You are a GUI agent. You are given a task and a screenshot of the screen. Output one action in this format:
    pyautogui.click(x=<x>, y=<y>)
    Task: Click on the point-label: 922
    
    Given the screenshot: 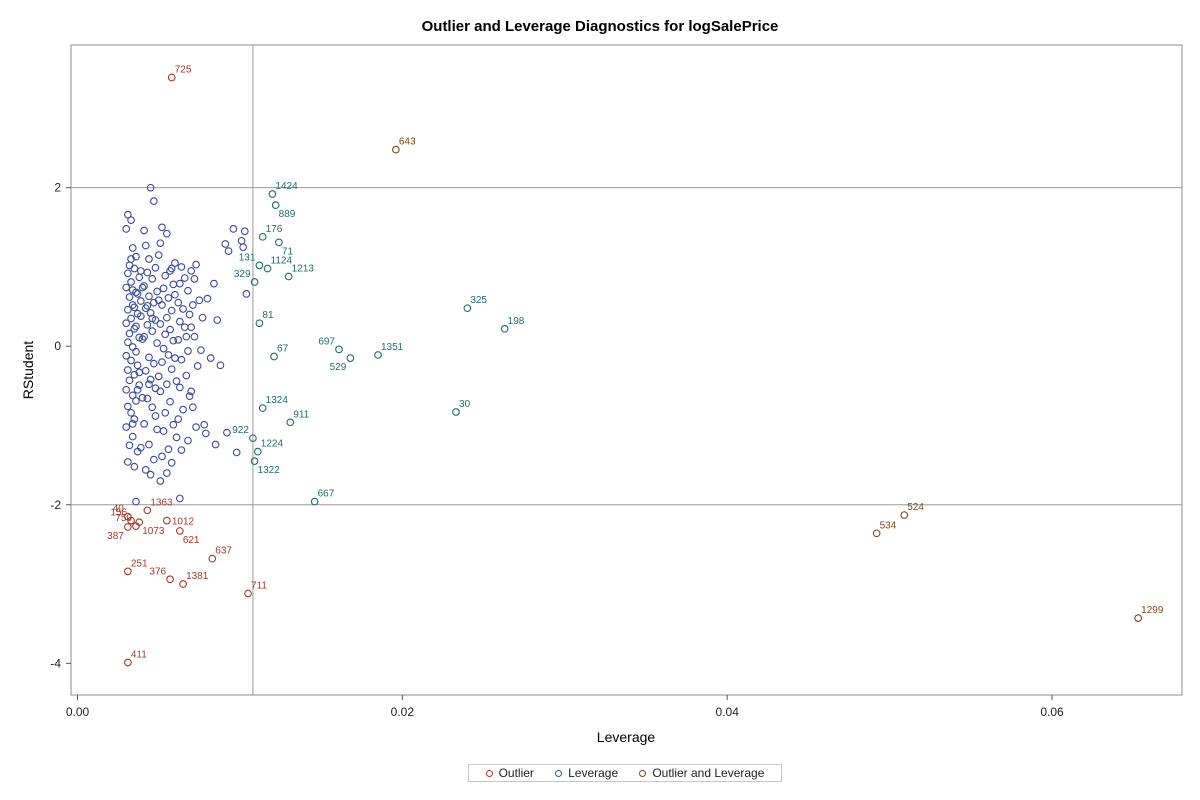 What is the action you would take?
    pyautogui.click(x=240, y=430)
    